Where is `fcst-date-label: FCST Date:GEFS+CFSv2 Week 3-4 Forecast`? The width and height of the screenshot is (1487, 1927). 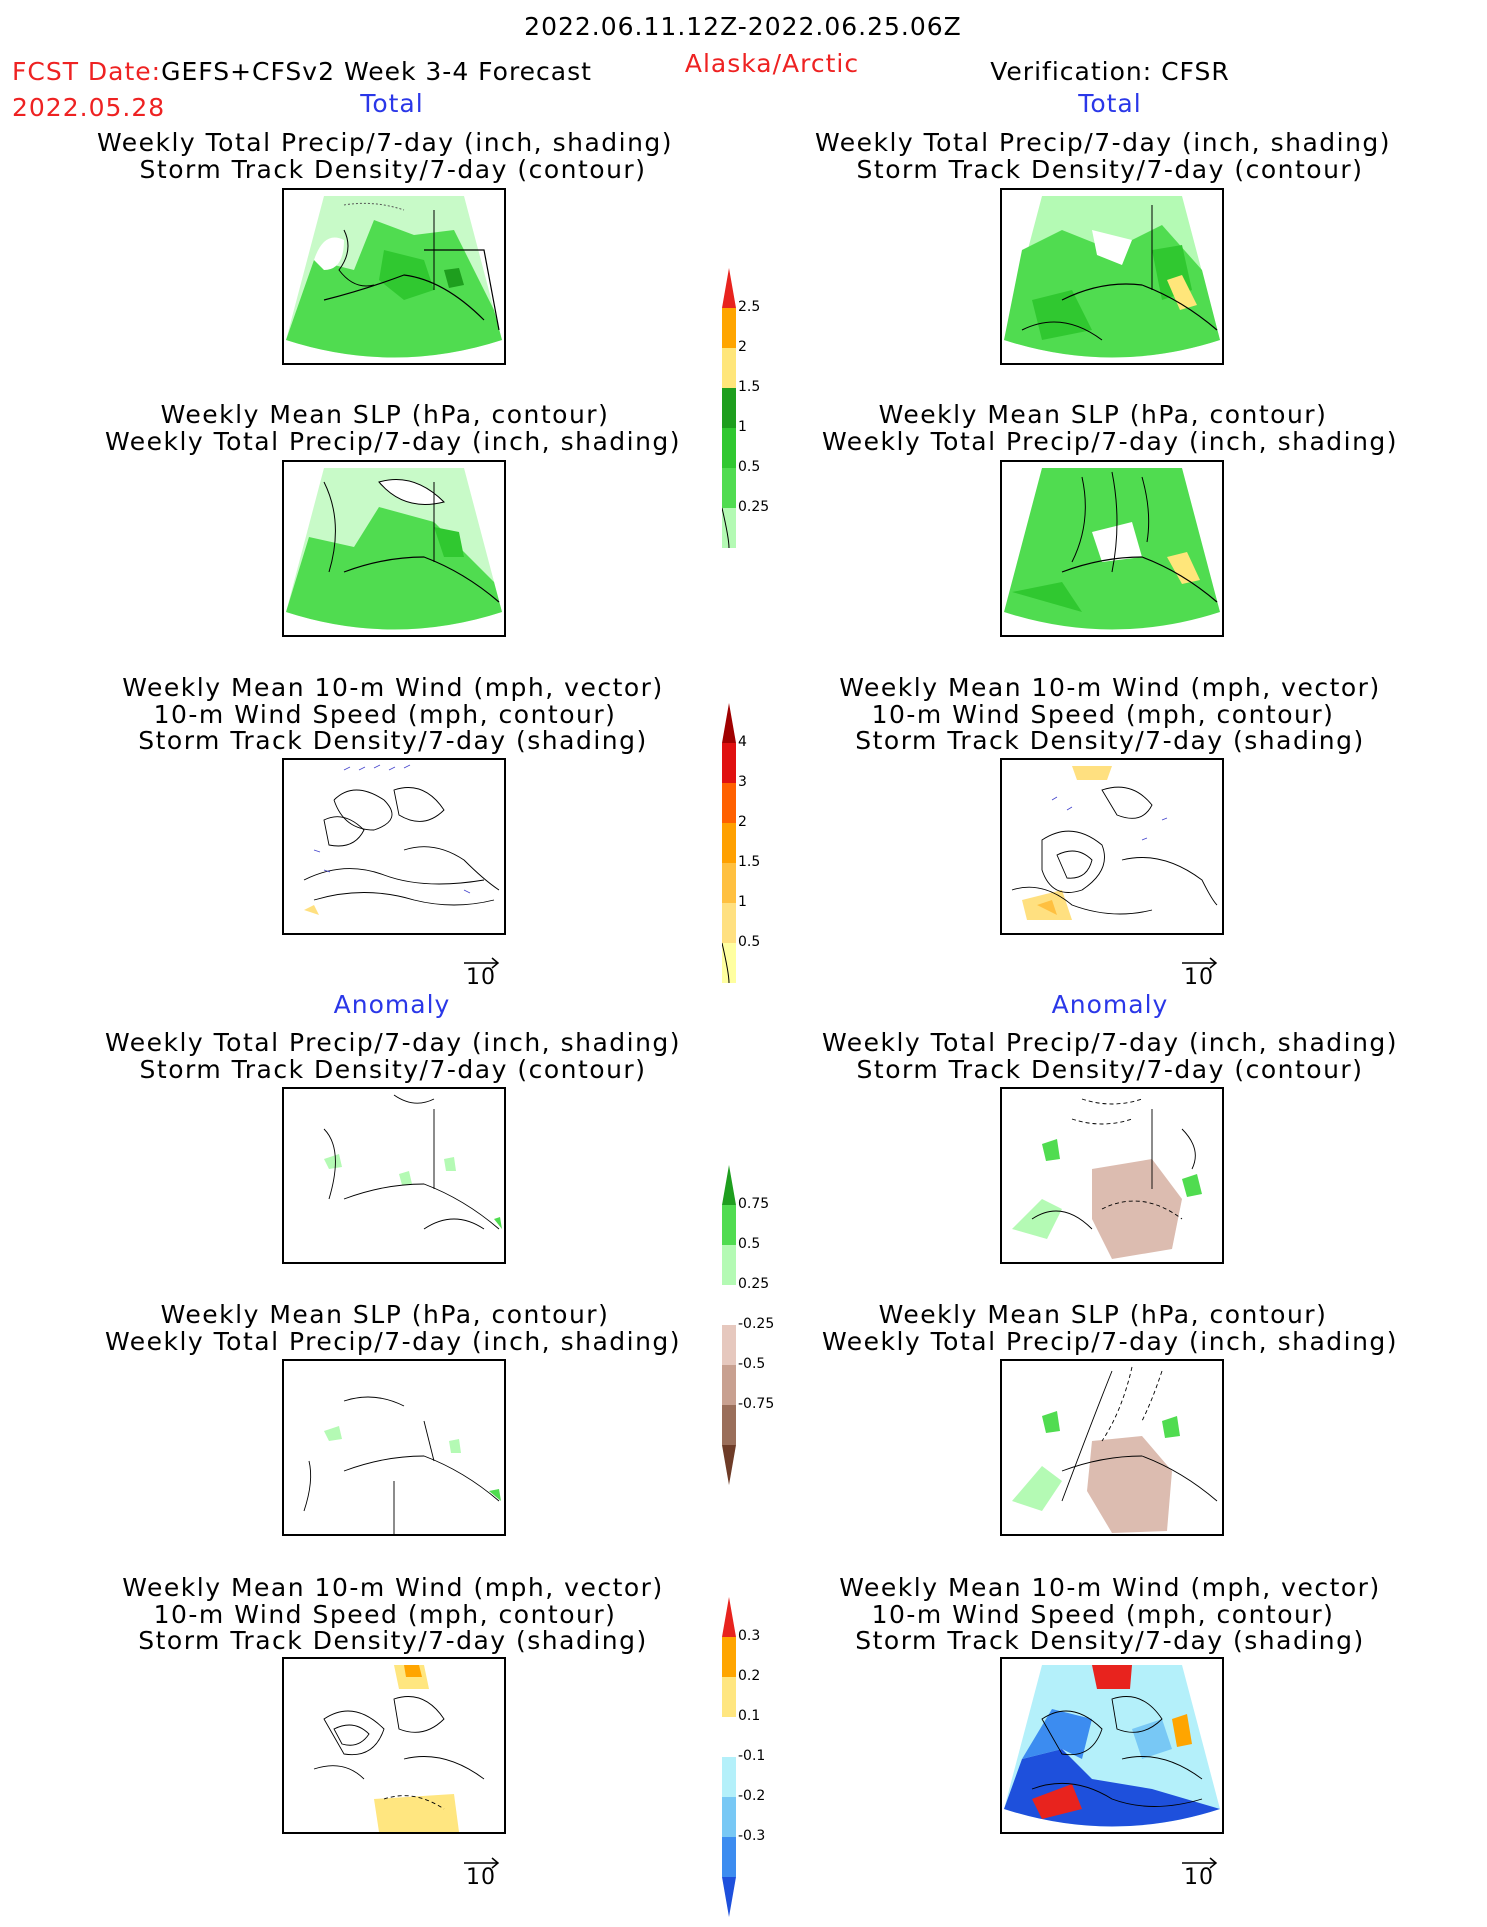
fcst-date-label: FCST Date:GEFS+CFSv2 Week 3-4 Forecast is located at coordinates (302, 71).